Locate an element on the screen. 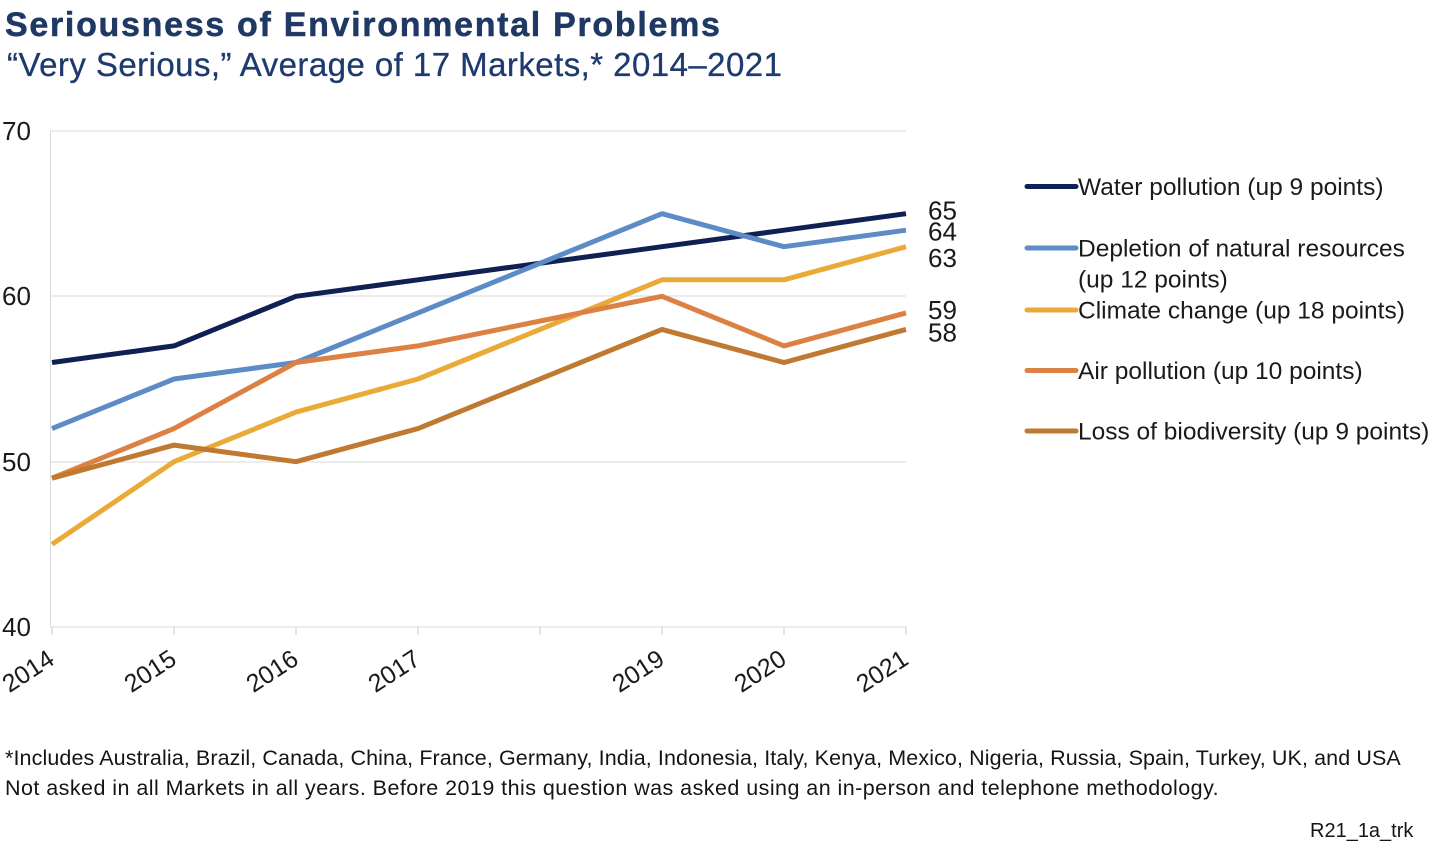 The height and width of the screenshot is (858, 1430). svg-text: 2020 is located at coordinates (760, 672).